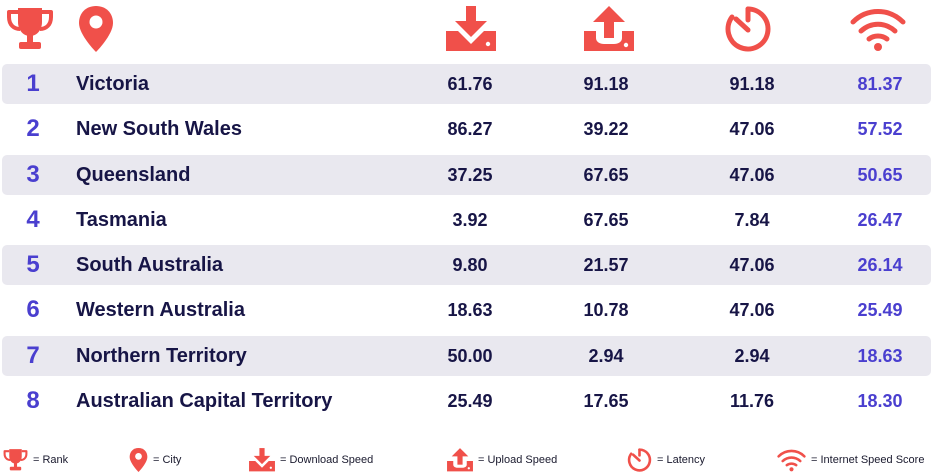  Describe the element at coordinates (51, 460) in the screenshot. I see `legend-label: = Rank` at that location.